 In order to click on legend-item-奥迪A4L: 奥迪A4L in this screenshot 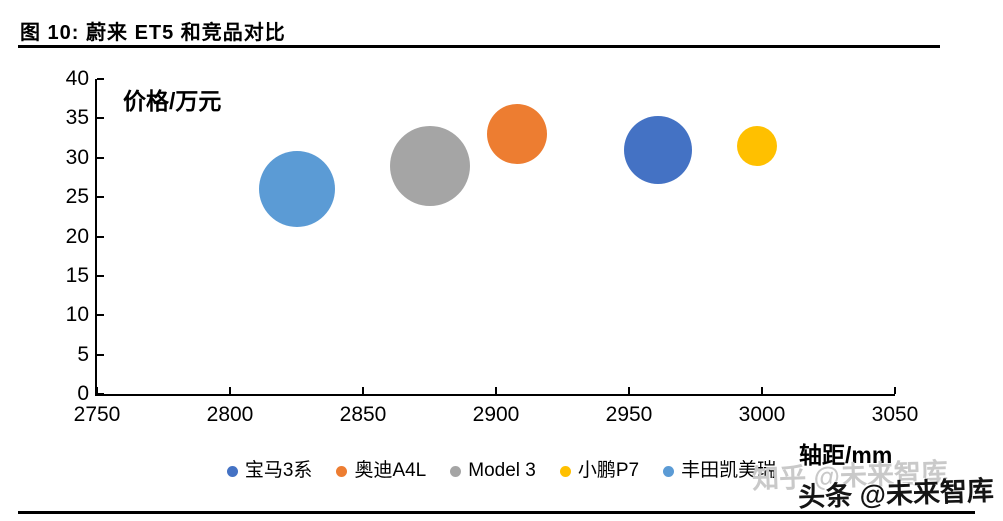, I will do `click(381, 471)`.